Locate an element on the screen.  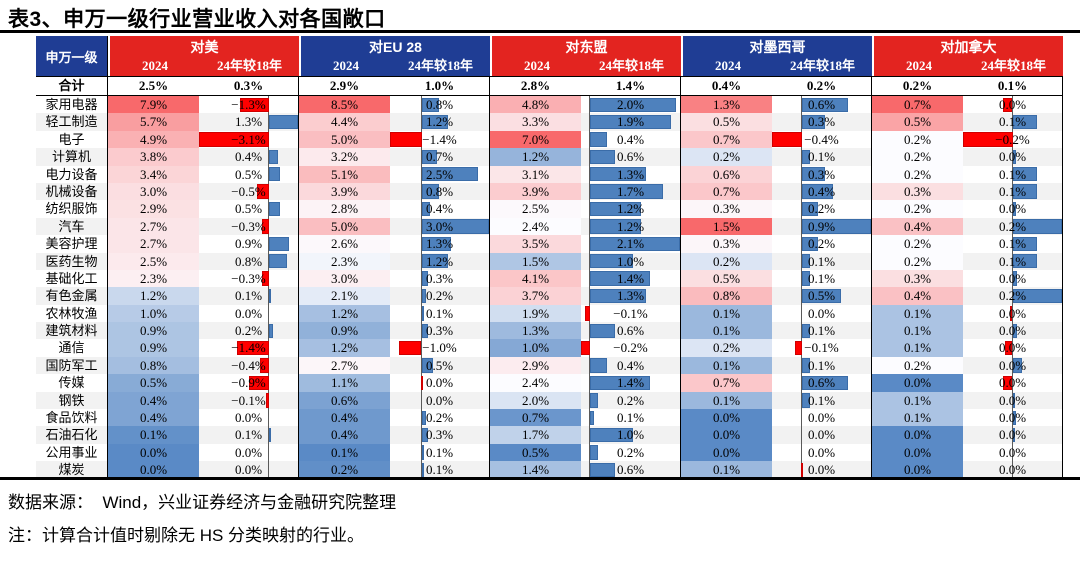
databar-cell-delta: 0.3% is located at coordinates (440, 331).